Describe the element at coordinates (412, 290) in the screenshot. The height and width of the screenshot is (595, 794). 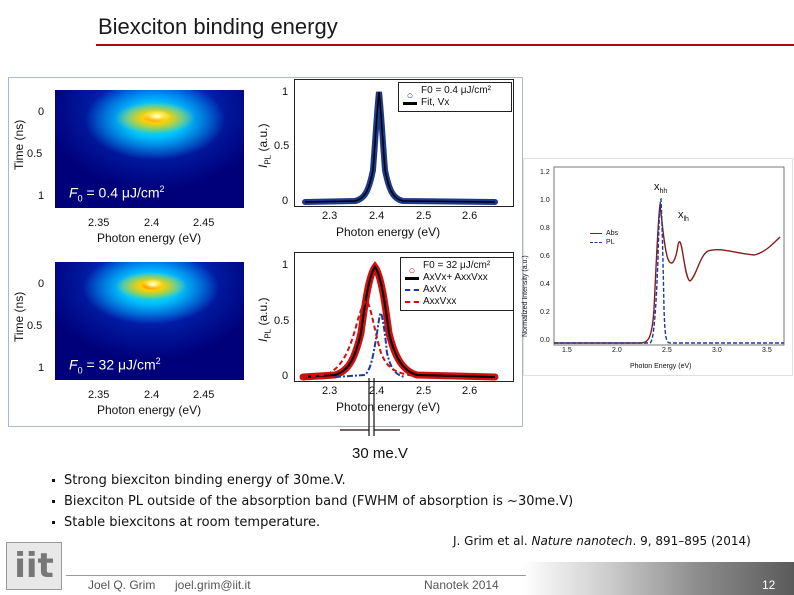
I see `dashdot-swatch-icon` at that location.